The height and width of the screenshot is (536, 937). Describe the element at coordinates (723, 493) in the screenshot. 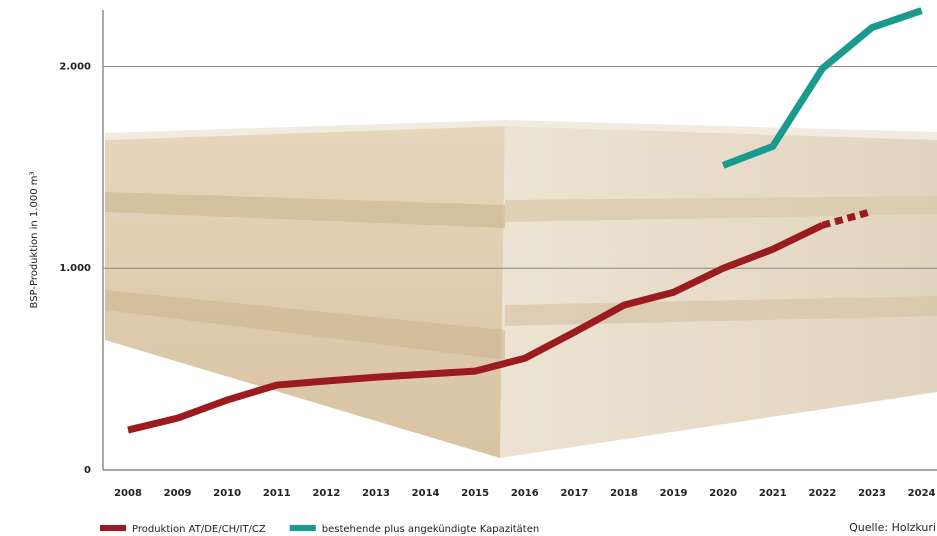

I see `x-tick-label: 2020` at that location.